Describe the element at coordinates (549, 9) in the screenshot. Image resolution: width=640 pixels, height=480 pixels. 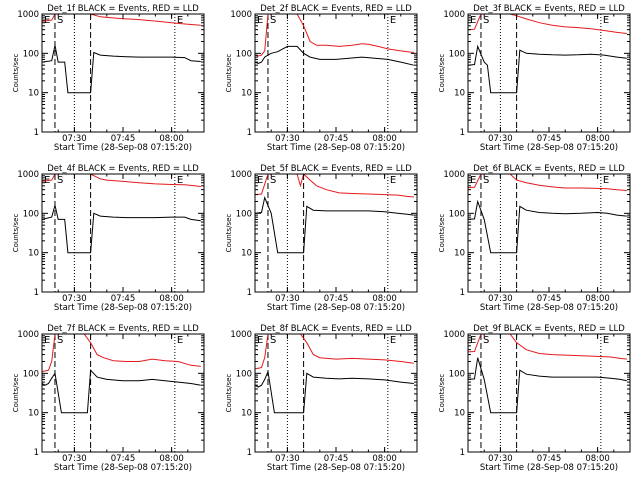
I see `panel-title: Det_3f BLACK = Events, RED = LLD` at that location.